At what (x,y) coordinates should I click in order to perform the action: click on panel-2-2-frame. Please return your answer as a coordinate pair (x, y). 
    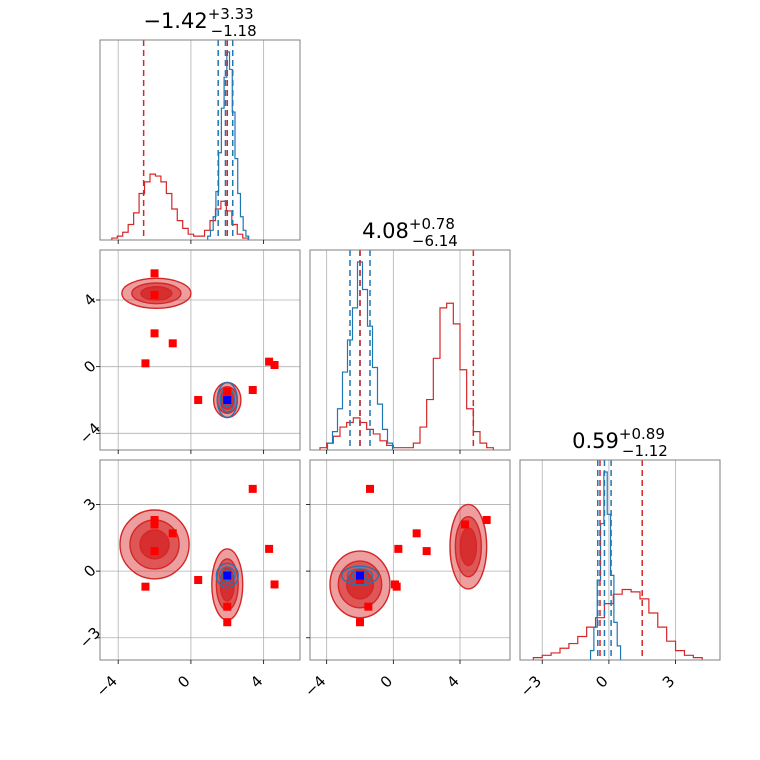
    Looking at the image, I should click on (620, 560).